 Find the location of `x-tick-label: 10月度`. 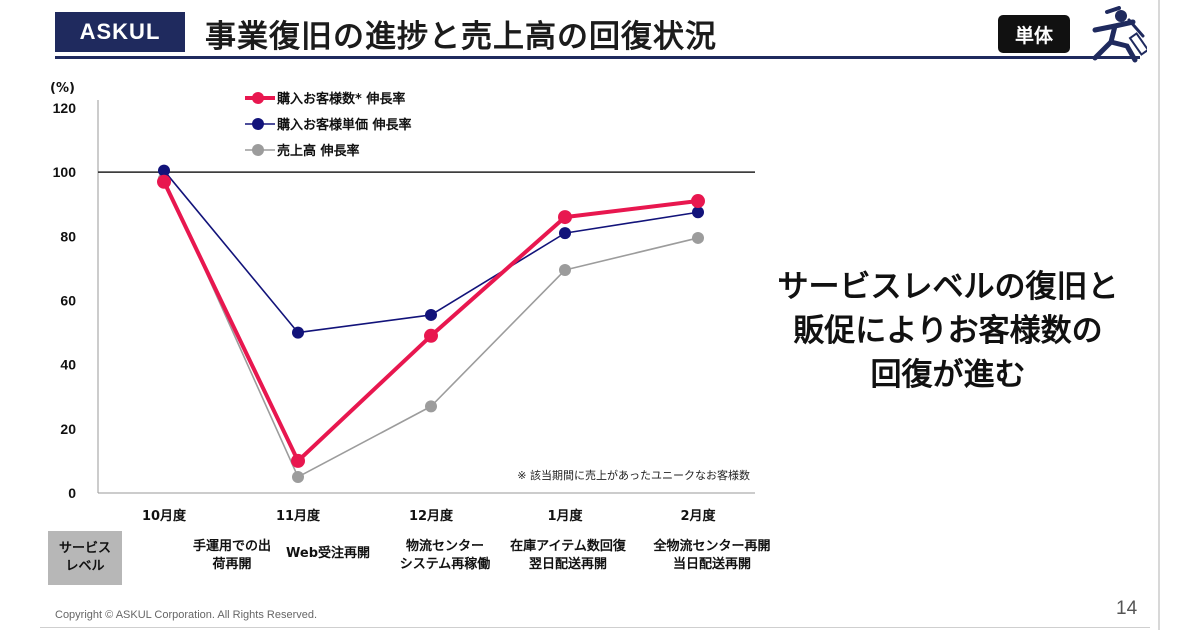

x-tick-label: 10月度 is located at coordinates (164, 516).